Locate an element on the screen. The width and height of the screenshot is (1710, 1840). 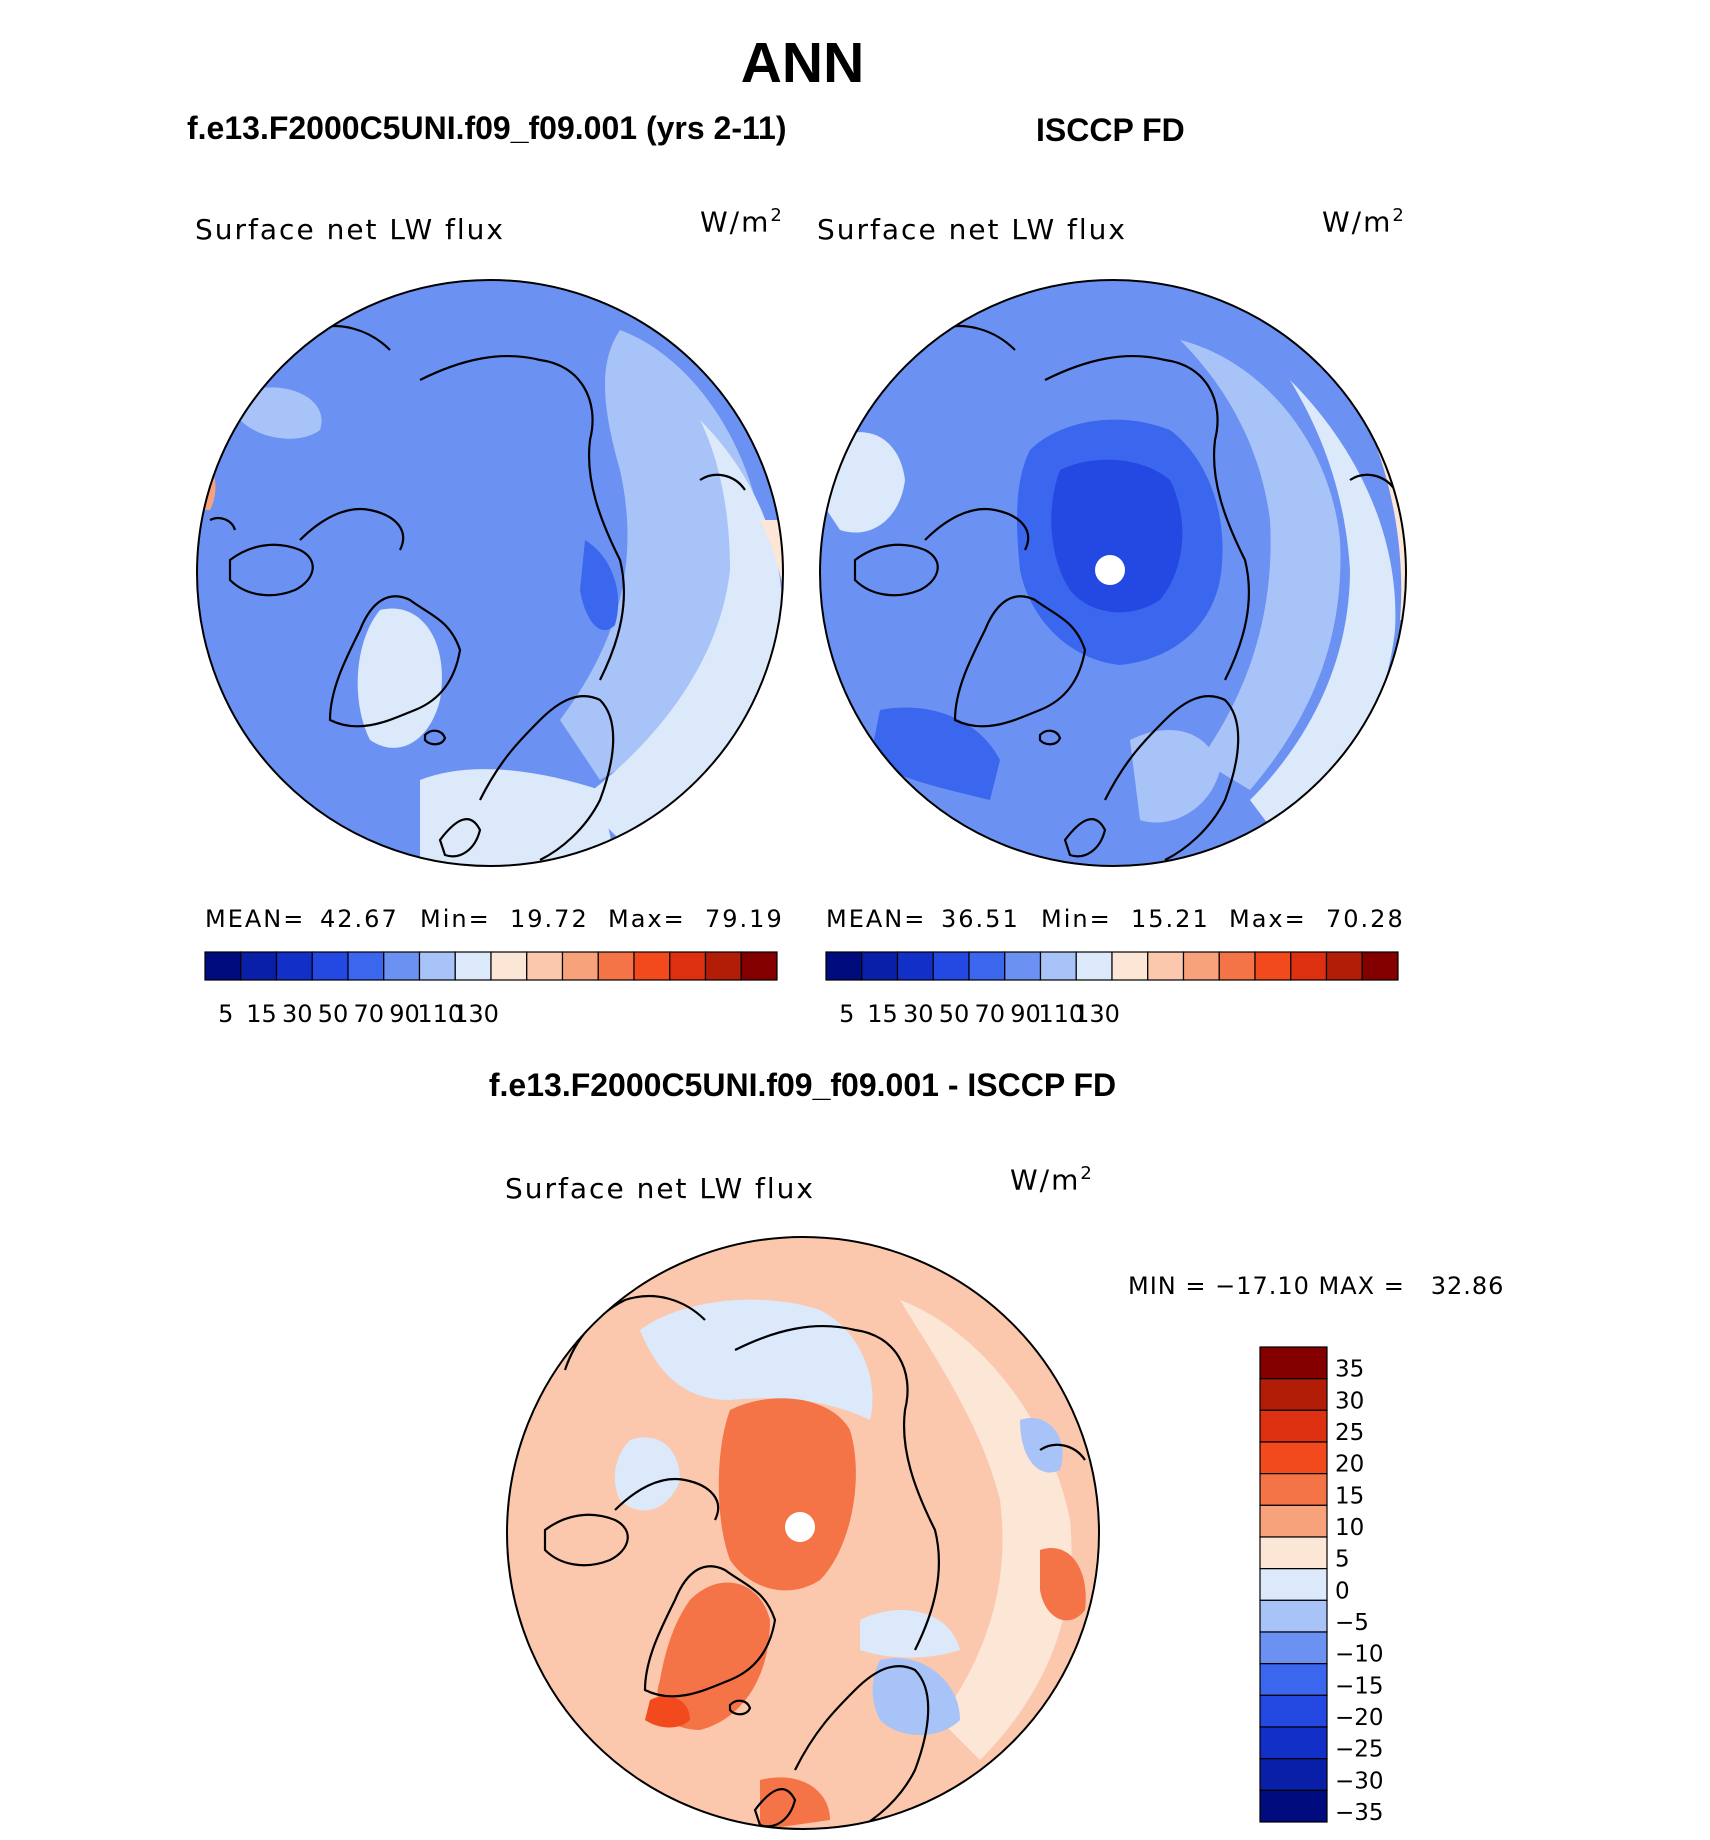
diff-colorbar-tick-label: −5 is located at coordinates (1352, 1623).